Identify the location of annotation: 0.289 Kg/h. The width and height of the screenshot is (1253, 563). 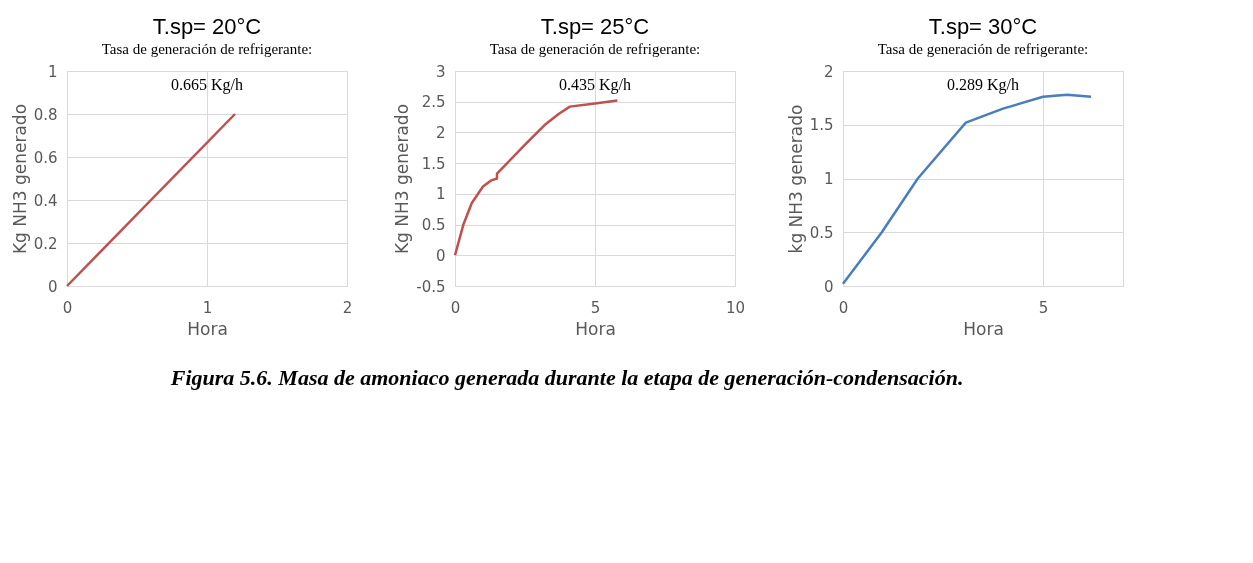
(983, 85).